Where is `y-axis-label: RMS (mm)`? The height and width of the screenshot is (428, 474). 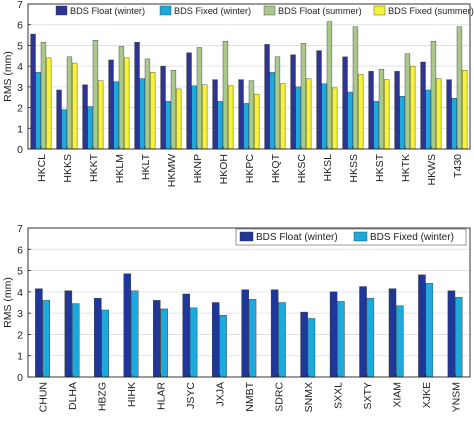 y-axis-label: RMS (mm) is located at coordinates (8, 302).